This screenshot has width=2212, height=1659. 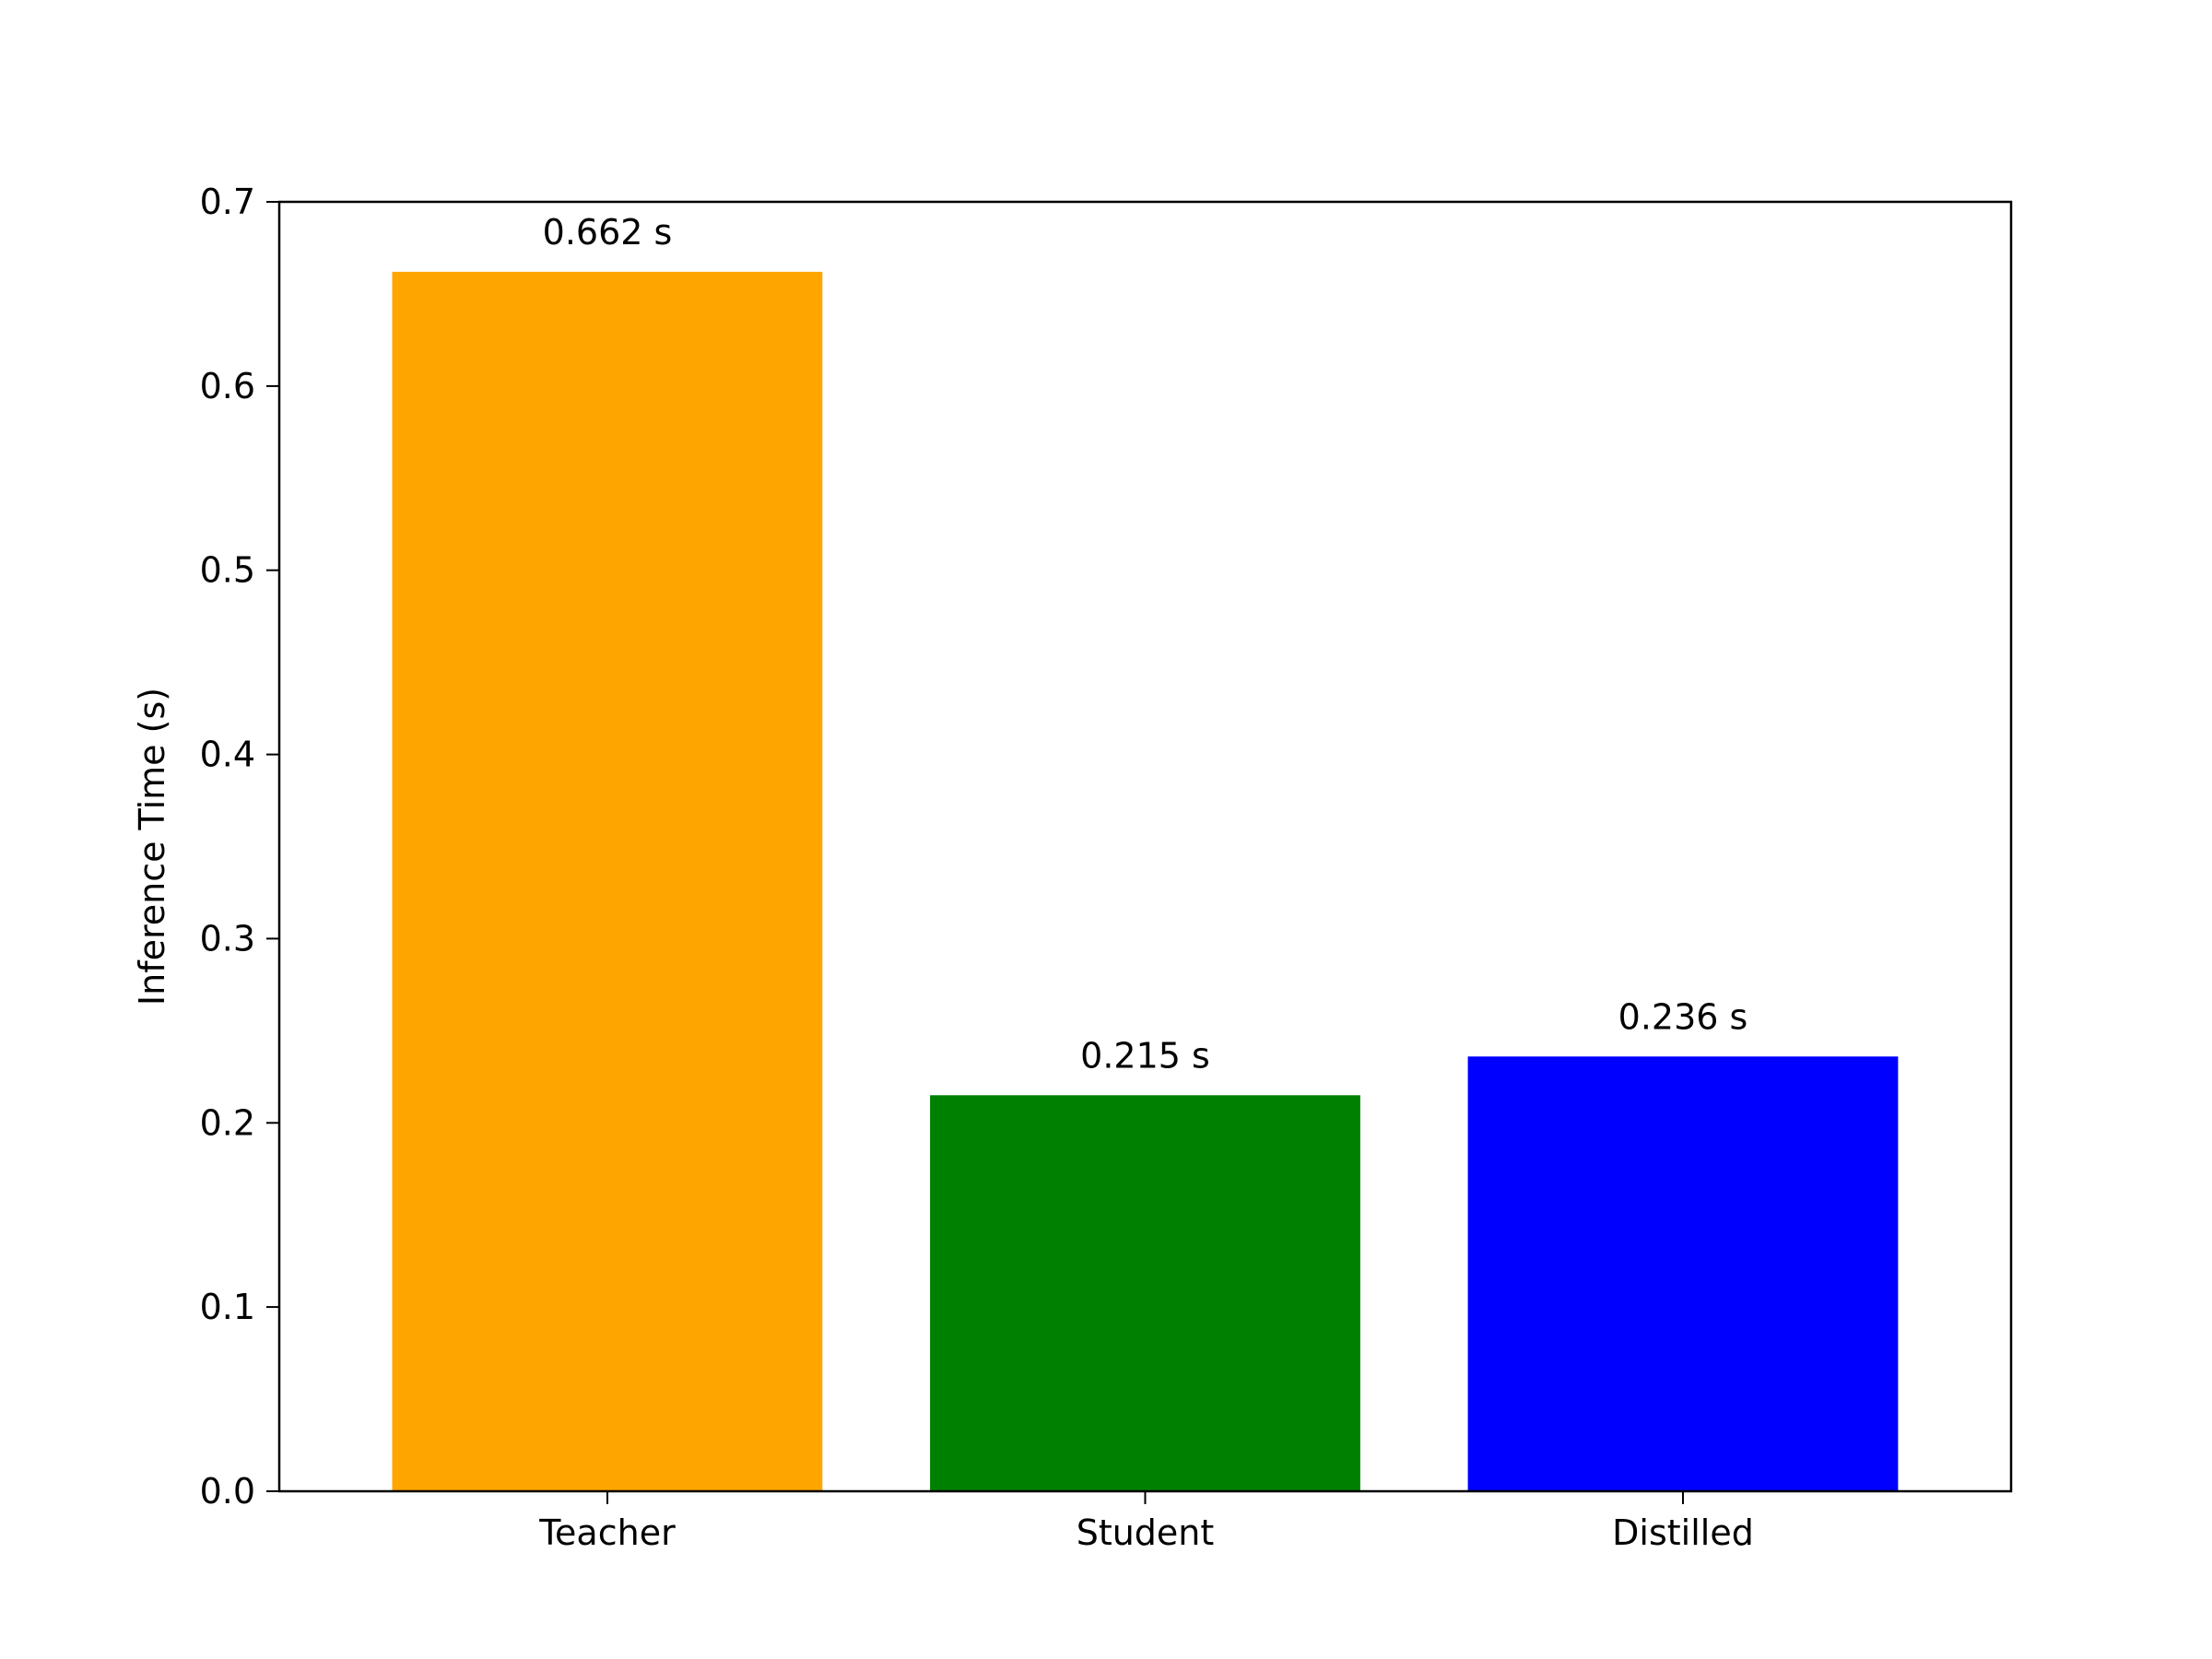 What do you see at coordinates (227, 1307) in the screenshot?
I see `y-tick-label: 0.1` at bounding box center [227, 1307].